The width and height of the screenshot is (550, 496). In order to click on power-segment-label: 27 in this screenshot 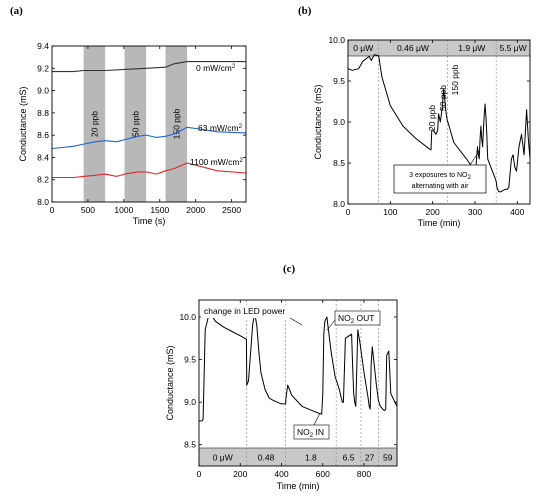, I will do `click(370, 458)`.